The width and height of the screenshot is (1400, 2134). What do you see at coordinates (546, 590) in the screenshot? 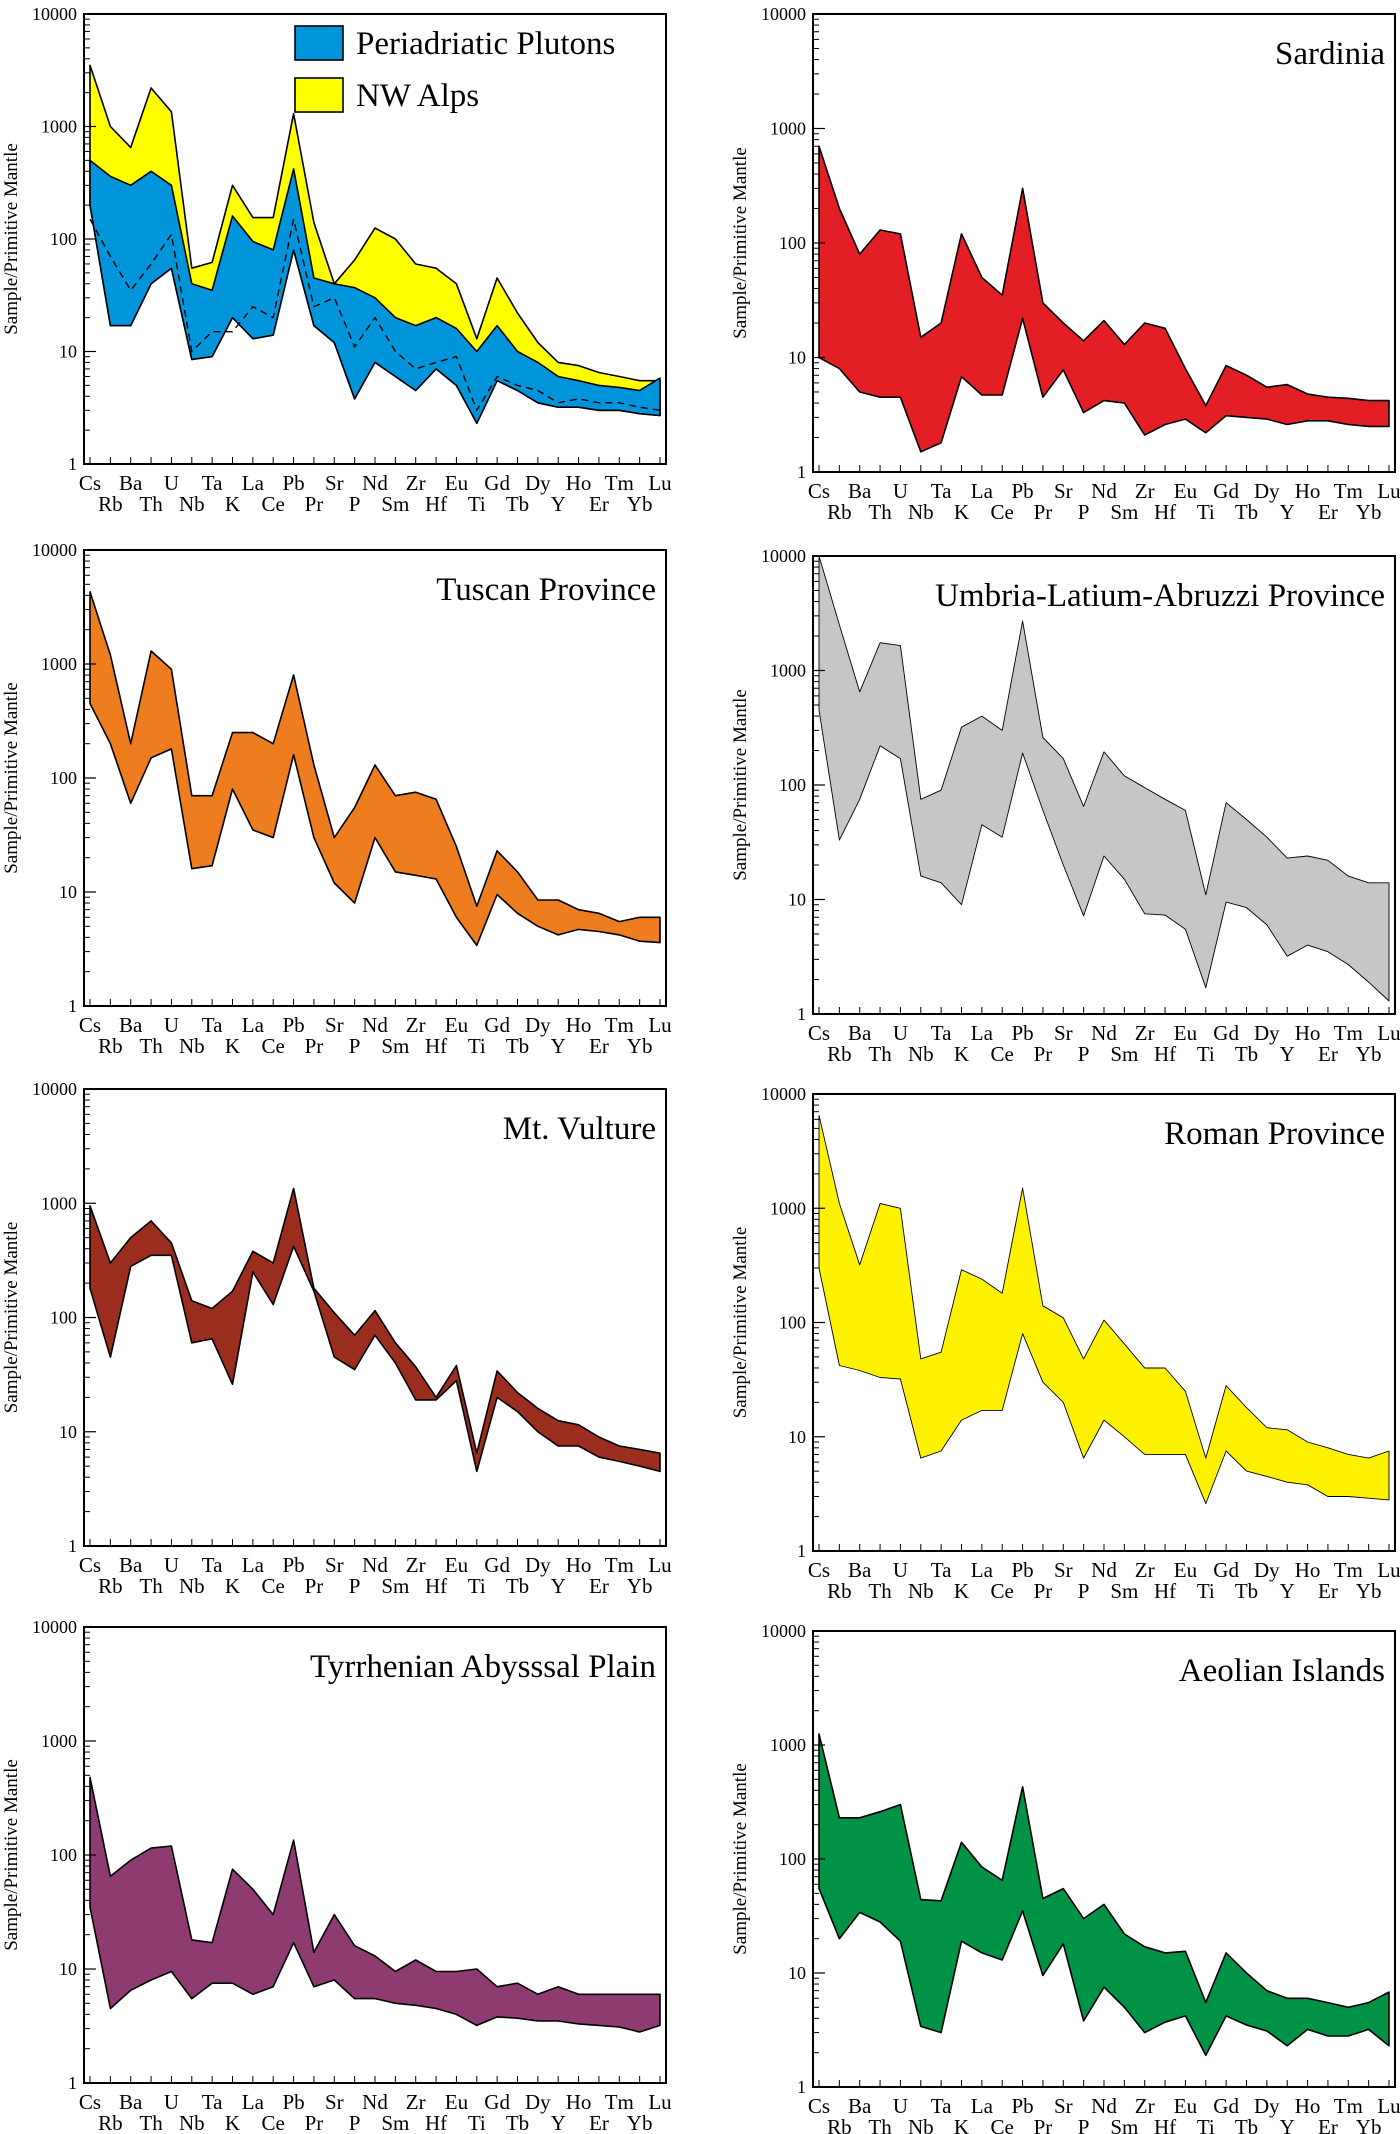
I see `chart-title: Tuscan Province` at bounding box center [546, 590].